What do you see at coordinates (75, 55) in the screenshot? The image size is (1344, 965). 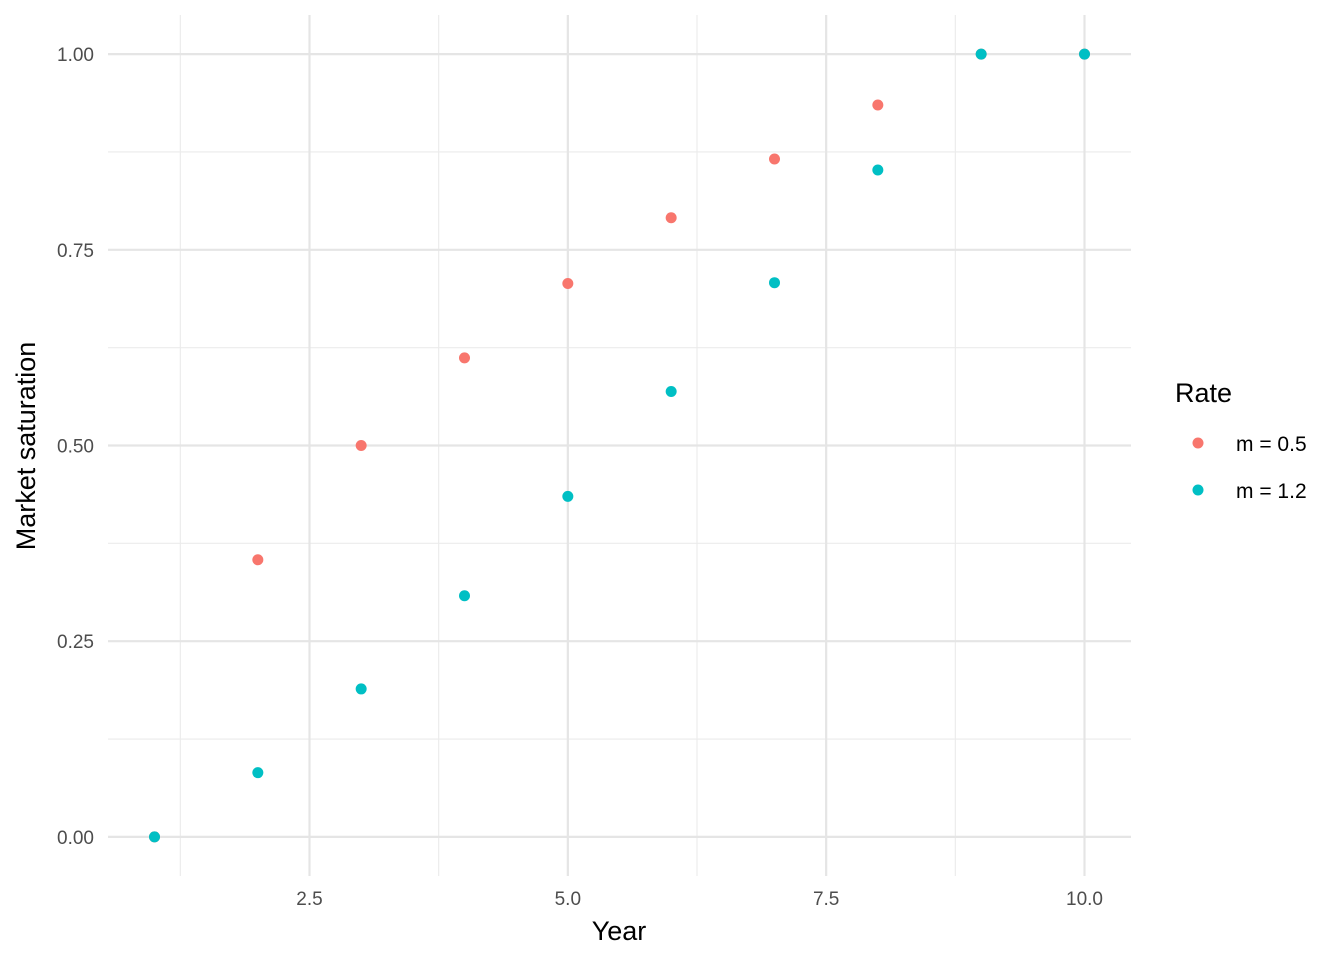 I see `y-tick-label: 1.00` at bounding box center [75, 55].